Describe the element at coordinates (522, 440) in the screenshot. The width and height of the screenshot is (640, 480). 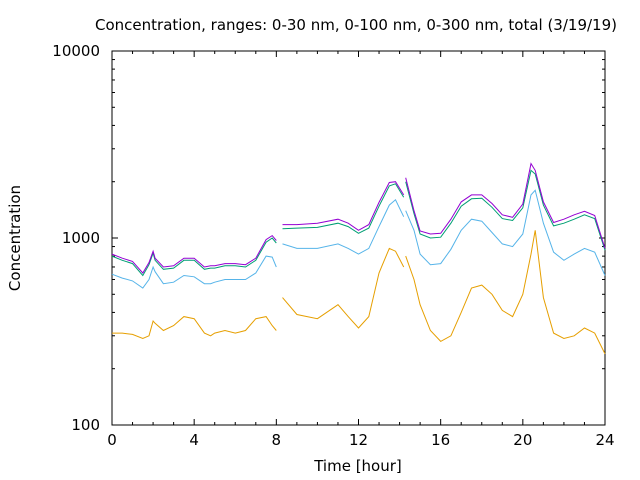
I see `x-tick-label: 20` at that location.